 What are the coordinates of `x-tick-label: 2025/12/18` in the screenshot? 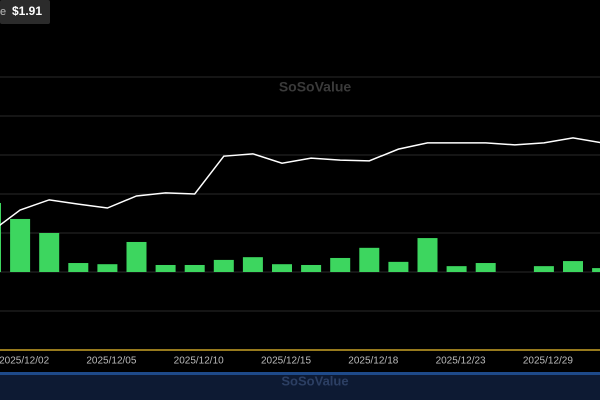 It's located at (373, 361).